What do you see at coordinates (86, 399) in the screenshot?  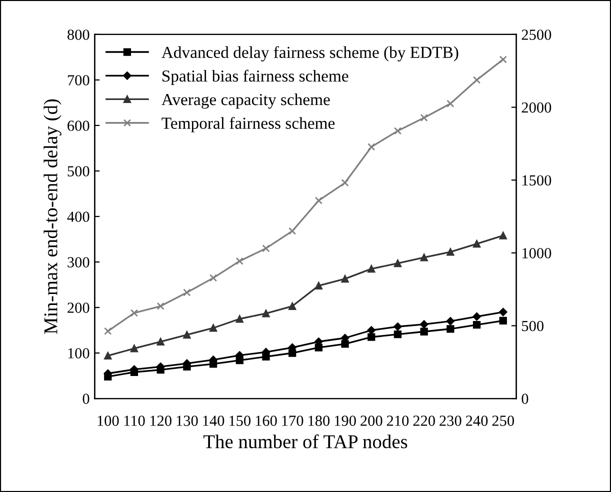 I see `y-tick-label: 0` at bounding box center [86, 399].